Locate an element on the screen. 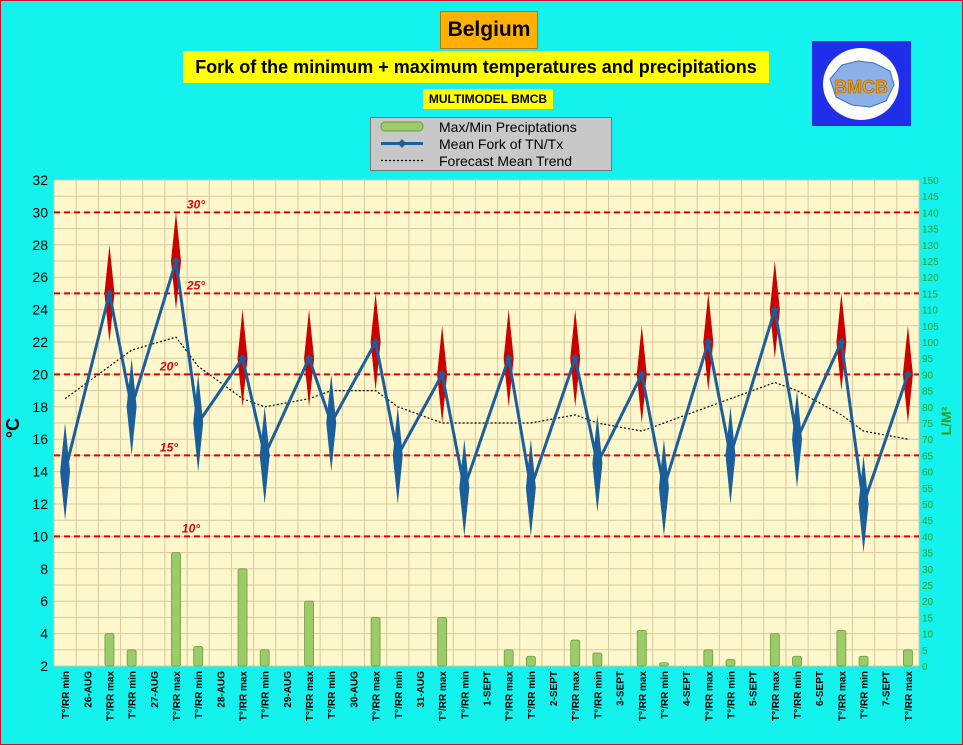 Image resolution: width=963 pixels, height=745 pixels. y2-tick-label: 85 is located at coordinates (928, 392).